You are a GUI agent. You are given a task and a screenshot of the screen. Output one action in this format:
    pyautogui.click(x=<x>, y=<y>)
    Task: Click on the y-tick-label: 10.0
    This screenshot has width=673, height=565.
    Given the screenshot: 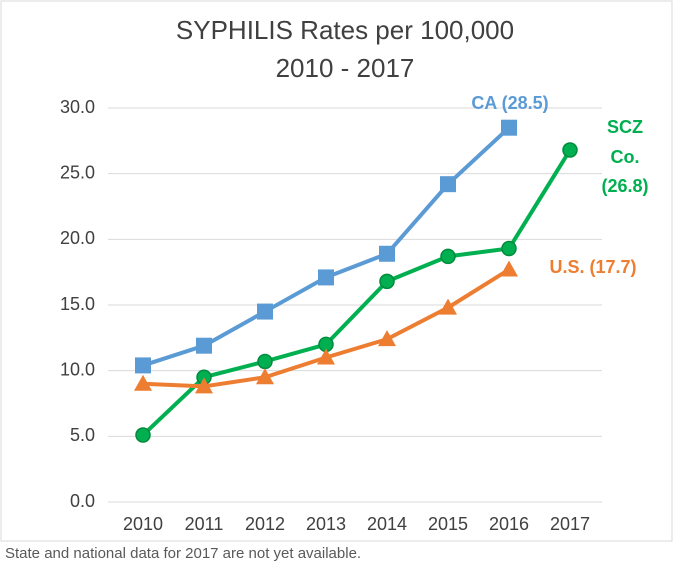 What is the action you would take?
    pyautogui.click(x=77, y=369)
    